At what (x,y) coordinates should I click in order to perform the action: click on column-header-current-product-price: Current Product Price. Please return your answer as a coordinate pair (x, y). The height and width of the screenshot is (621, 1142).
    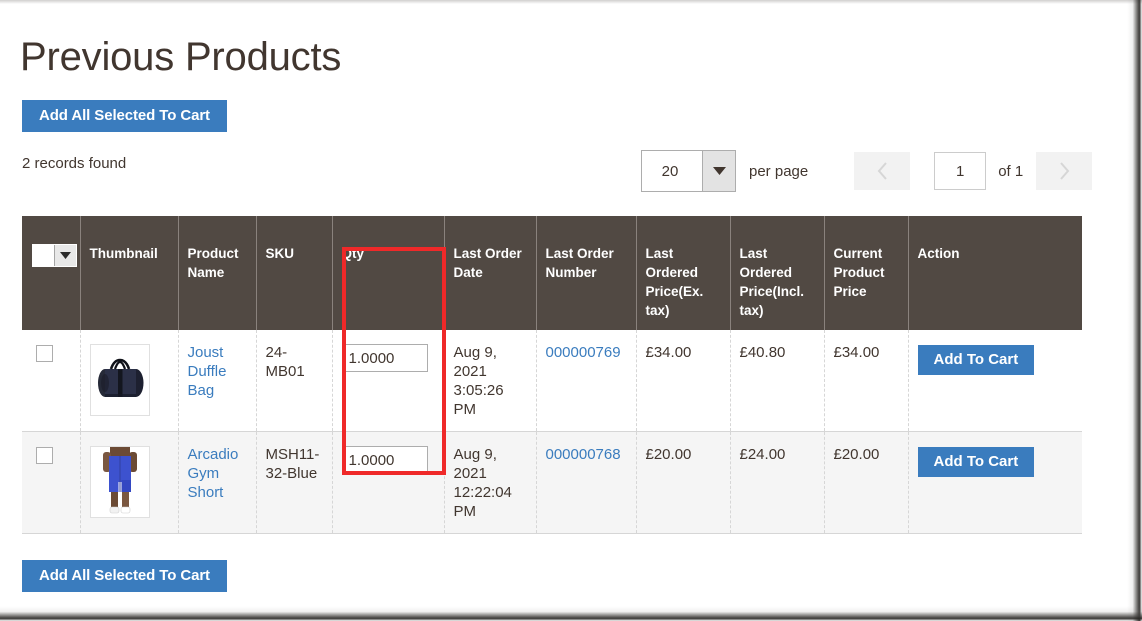
    Looking at the image, I should click on (866, 273).